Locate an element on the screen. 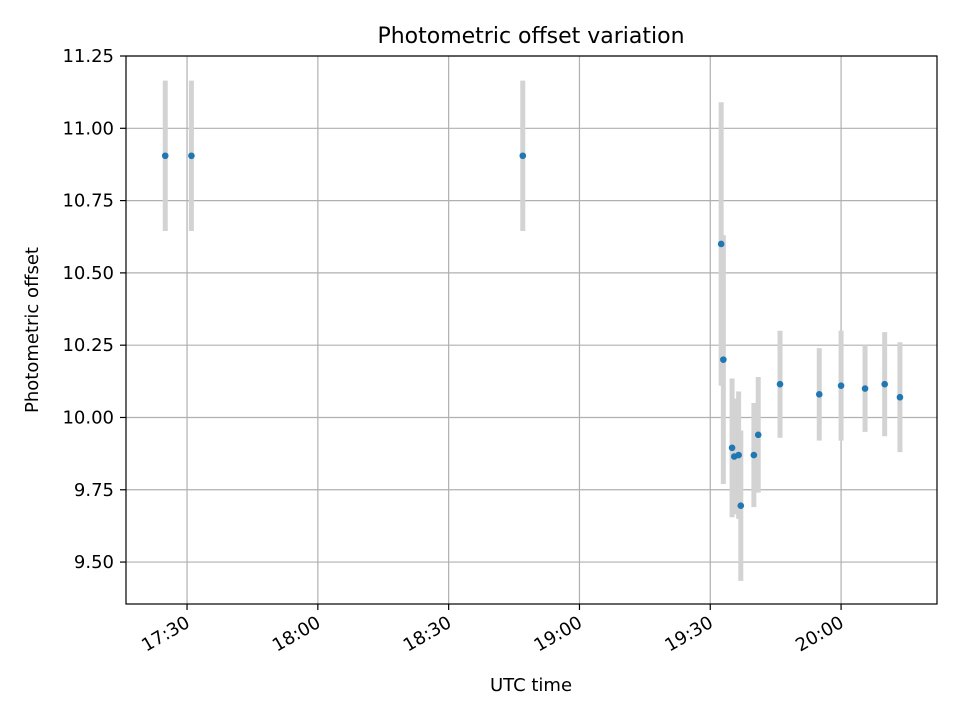  x-axis-ticks: 17:30 18:00 18:30 19:00 19:30 20:00 is located at coordinates (493, 630).